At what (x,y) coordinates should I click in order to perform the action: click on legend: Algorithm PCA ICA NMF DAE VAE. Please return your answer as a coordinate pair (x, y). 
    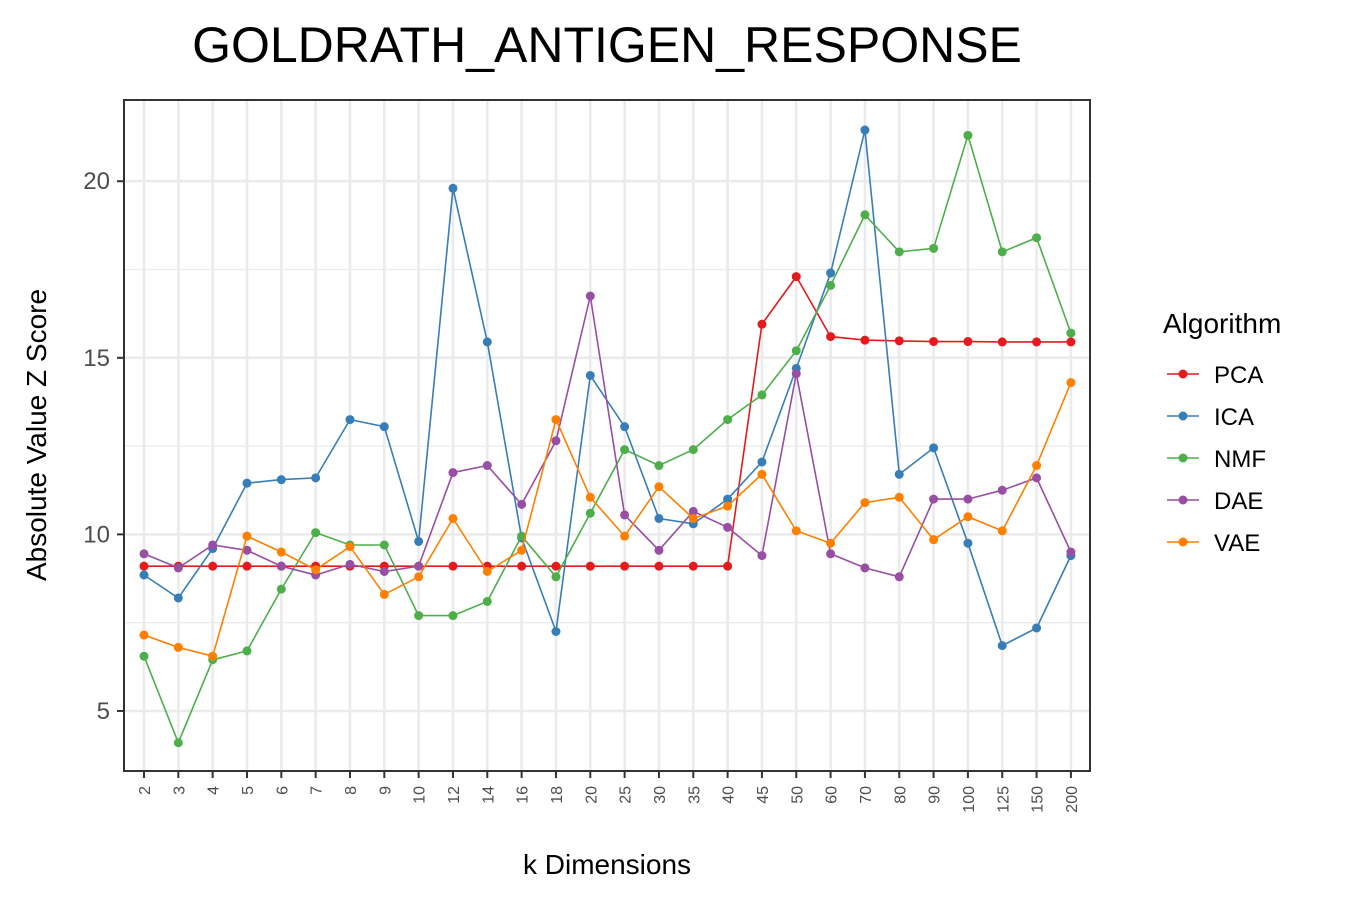
    Looking at the image, I should click on (1222, 432).